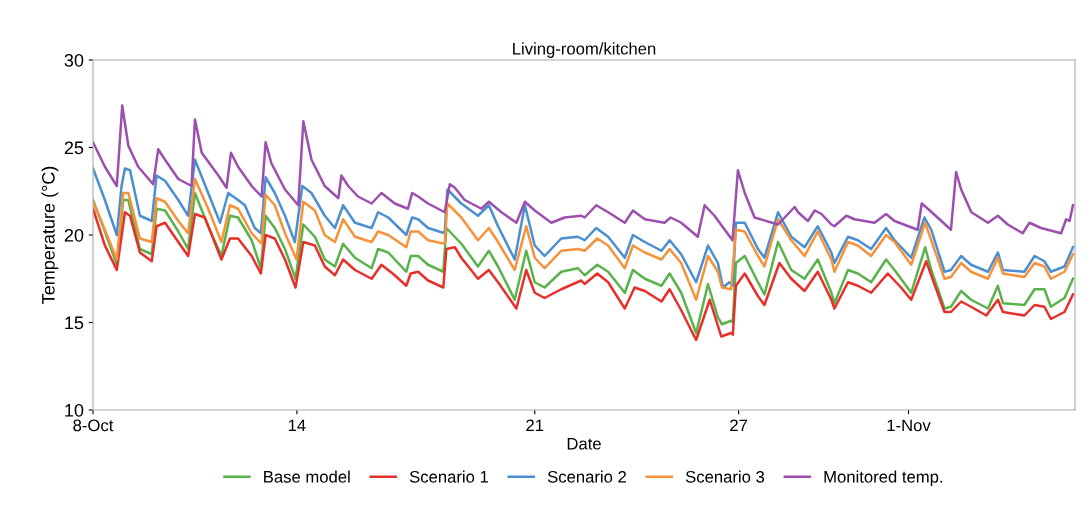 The width and height of the screenshot is (1090, 507). What do you see at coordinates (74, 60) in the screenshot?
I see `y-tick-label: 30` at bounding box center [74, 60].